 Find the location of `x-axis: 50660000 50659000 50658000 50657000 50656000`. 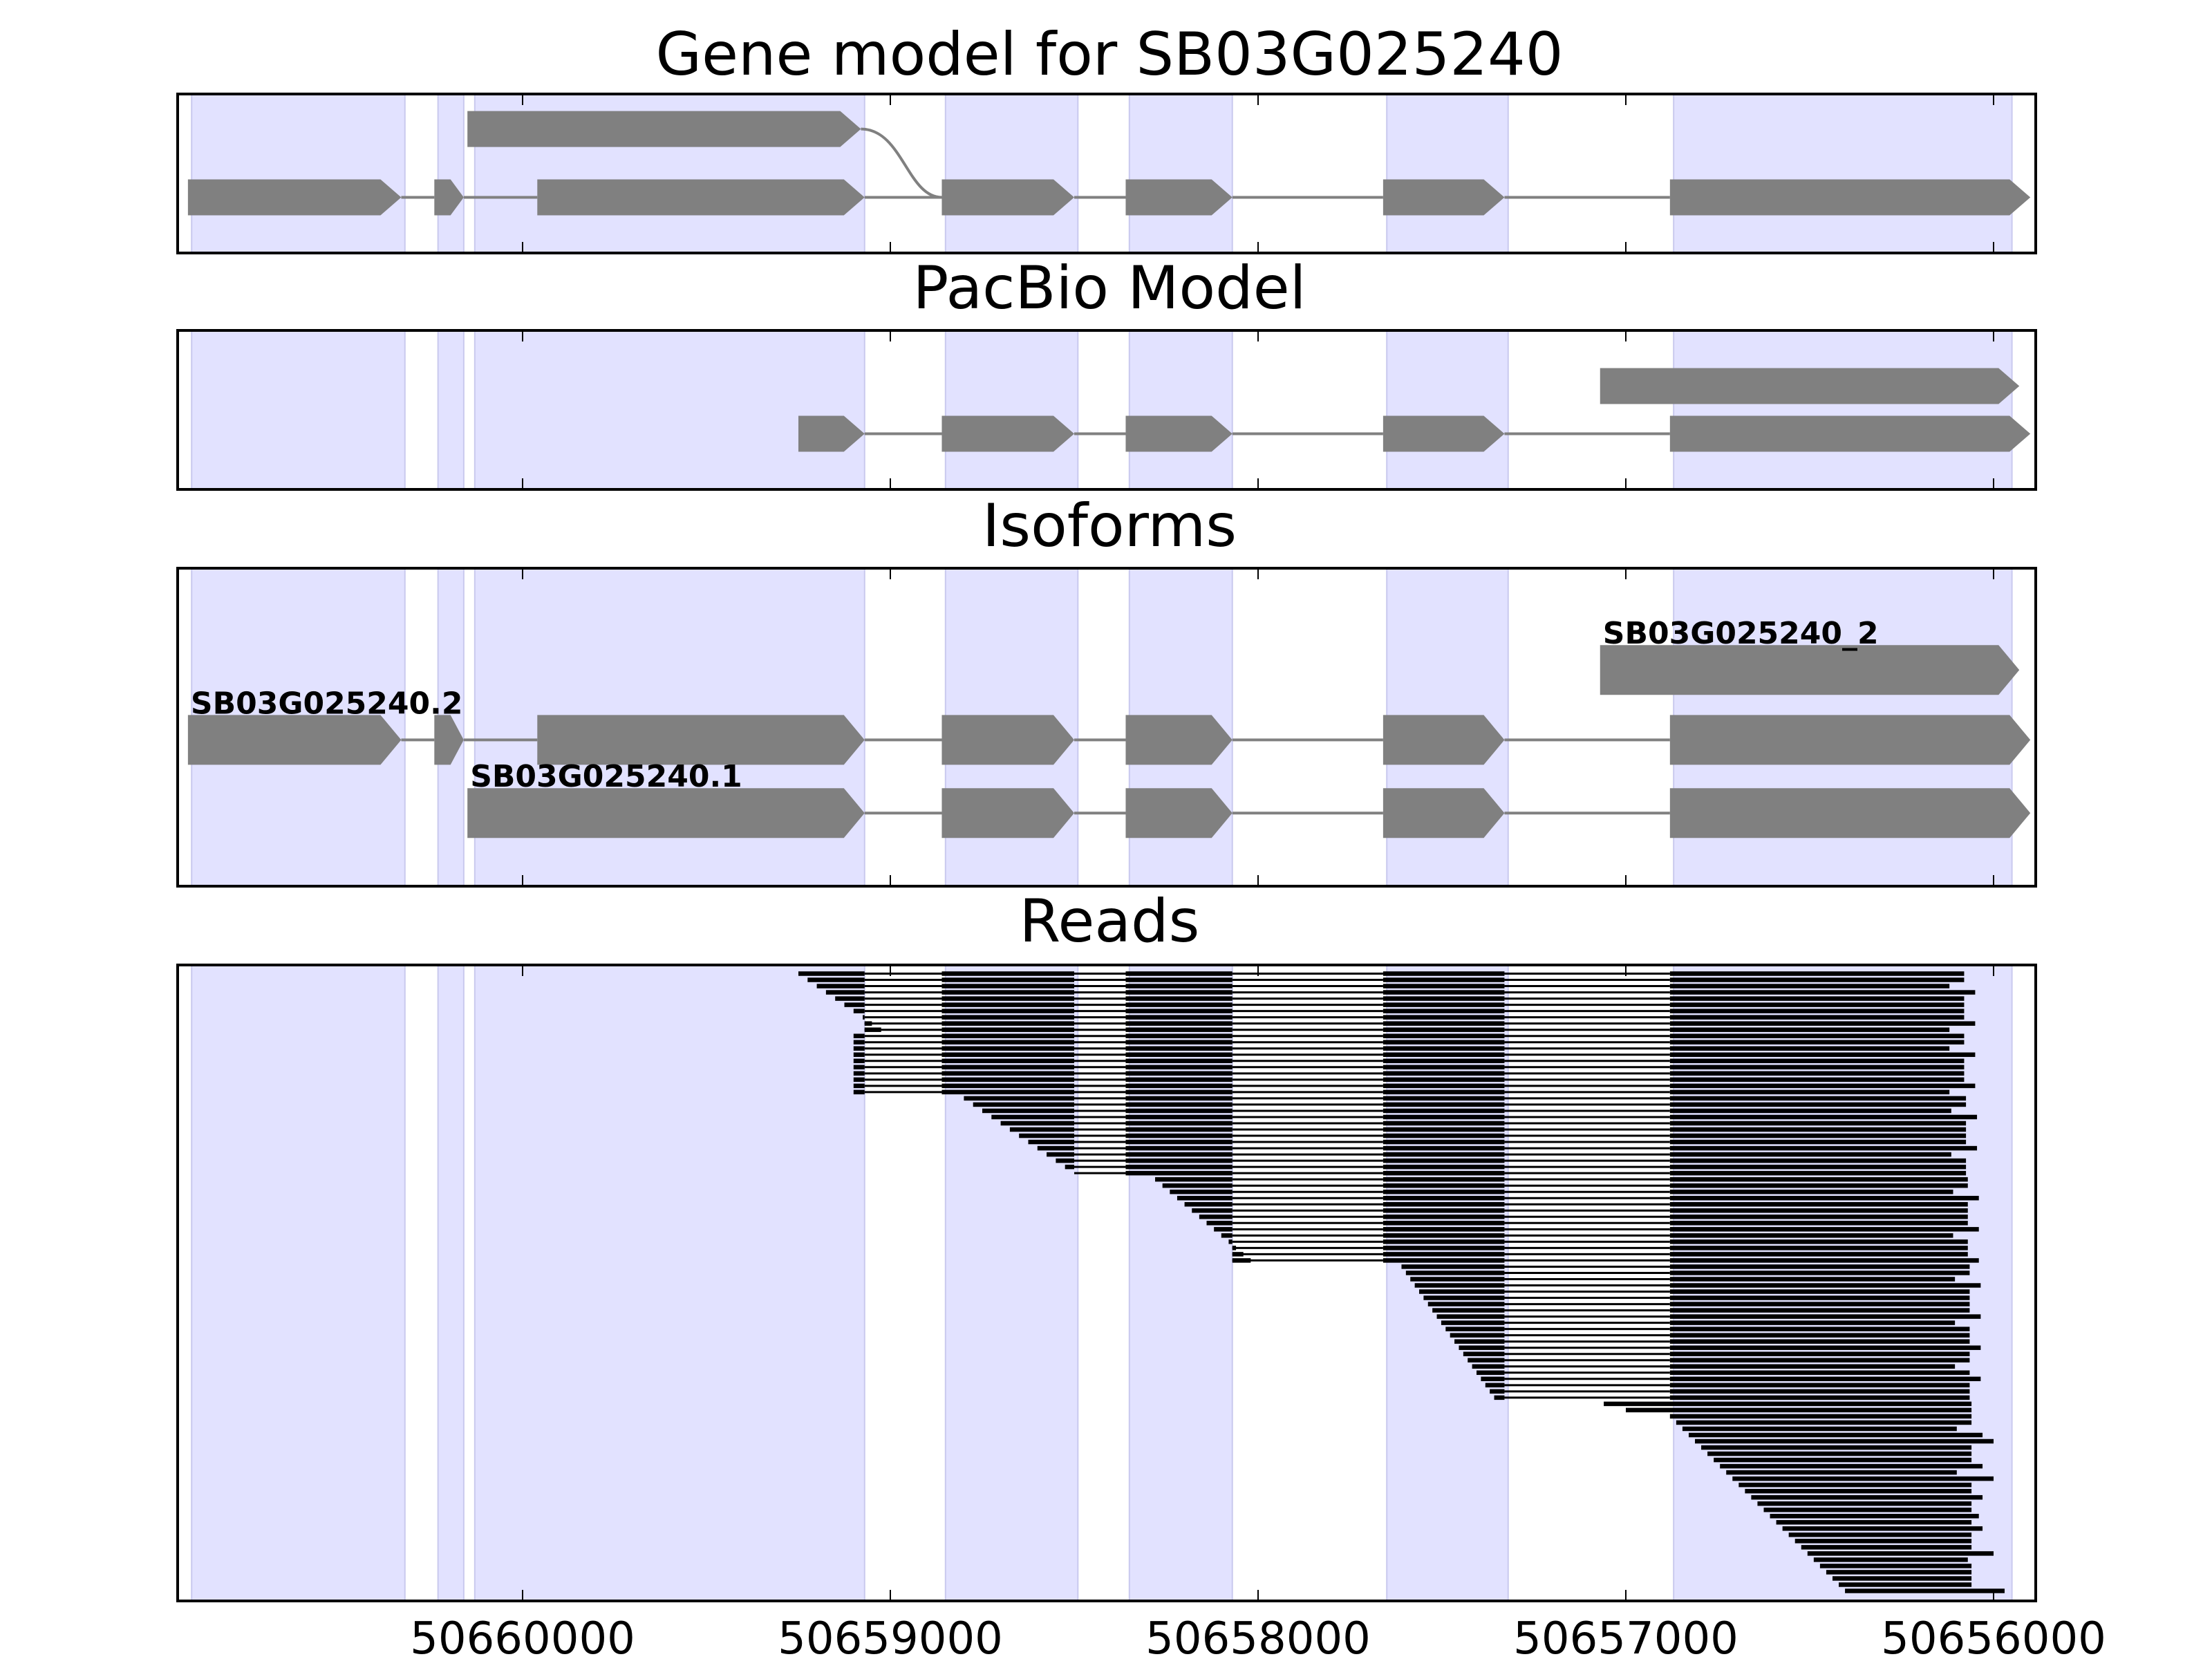

x-axis: 50660000 50659000 50658000 50657000 50656000 is located at coordinates (1258, 1636).